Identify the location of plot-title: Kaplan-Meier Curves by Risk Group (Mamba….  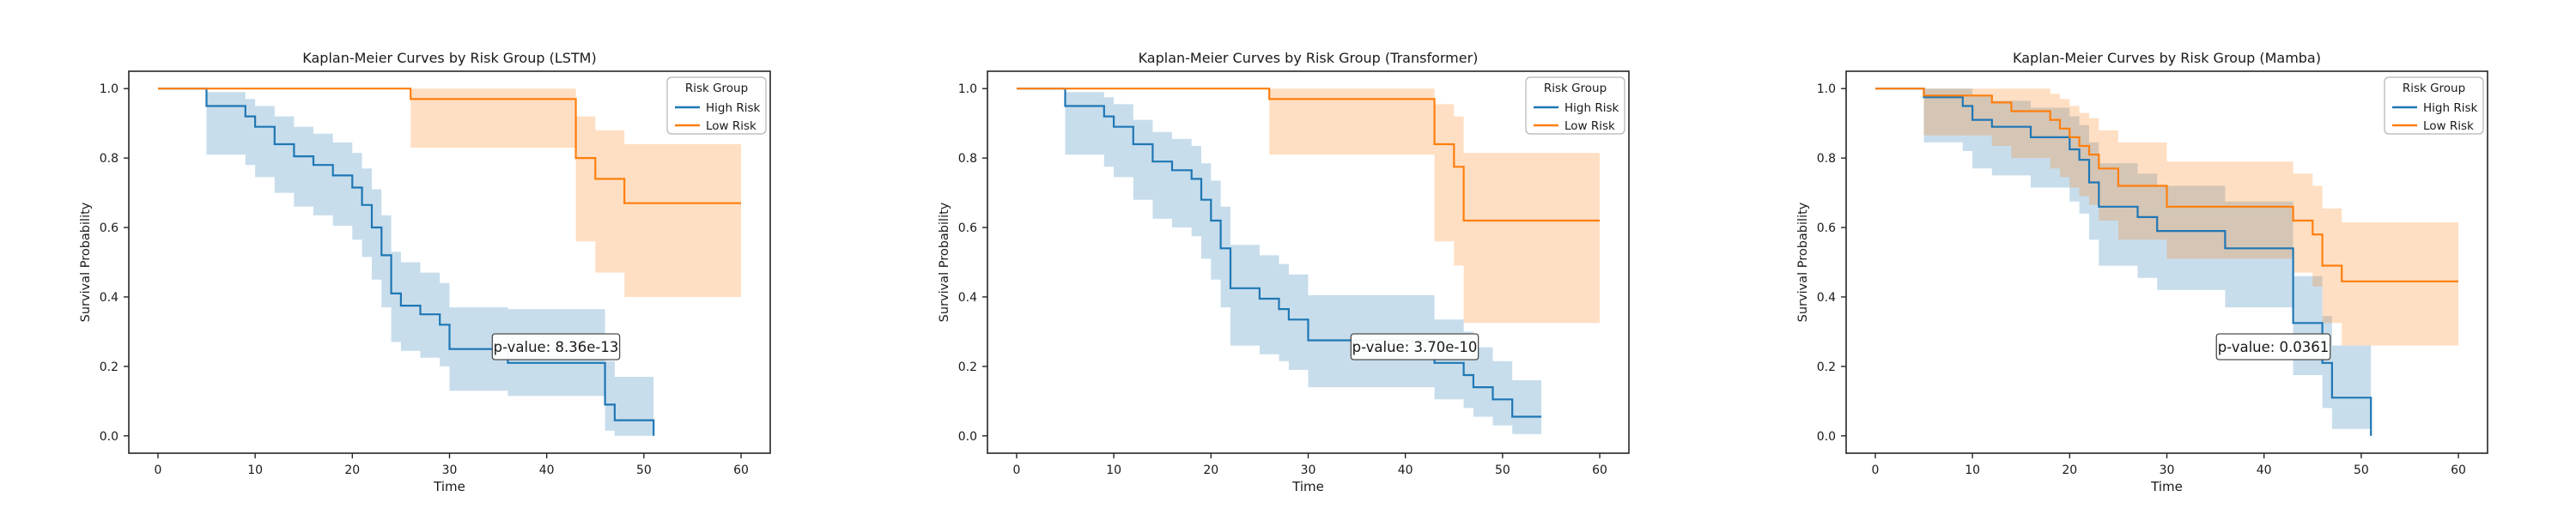
(2167, 58).